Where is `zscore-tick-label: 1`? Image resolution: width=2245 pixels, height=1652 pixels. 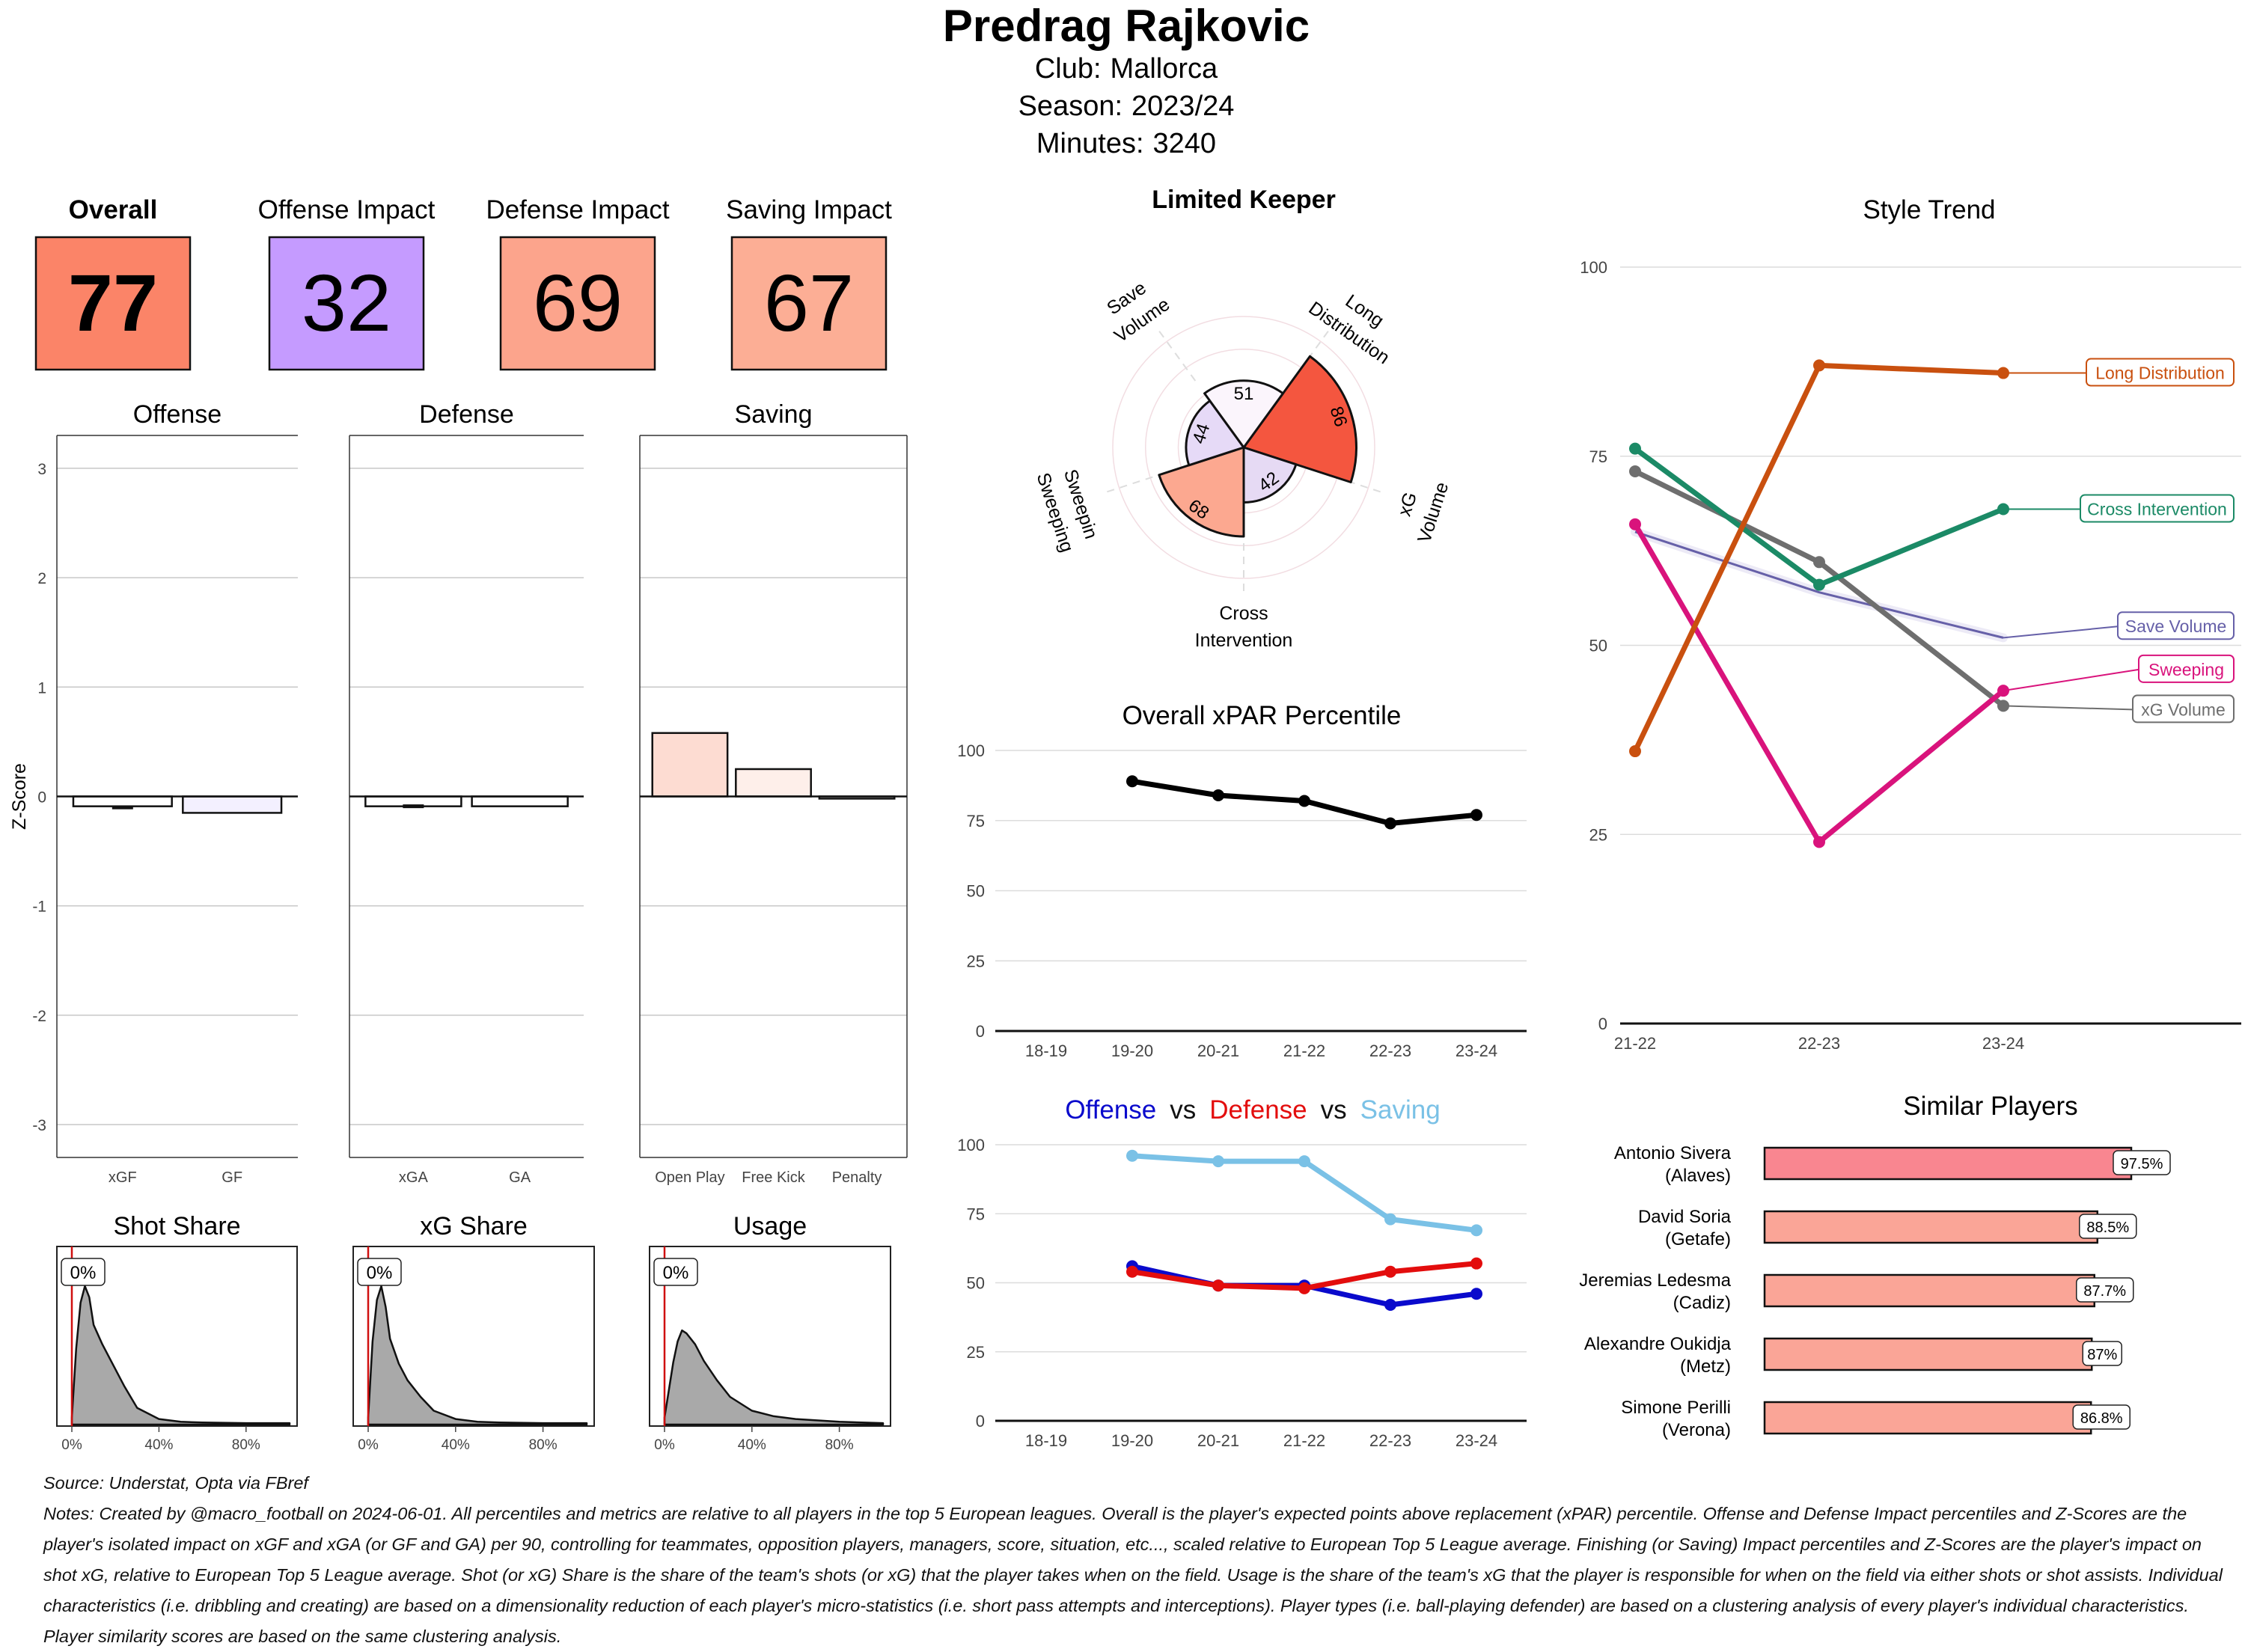
zscore-tick-label: 1 is located at coordinates (41, 688).